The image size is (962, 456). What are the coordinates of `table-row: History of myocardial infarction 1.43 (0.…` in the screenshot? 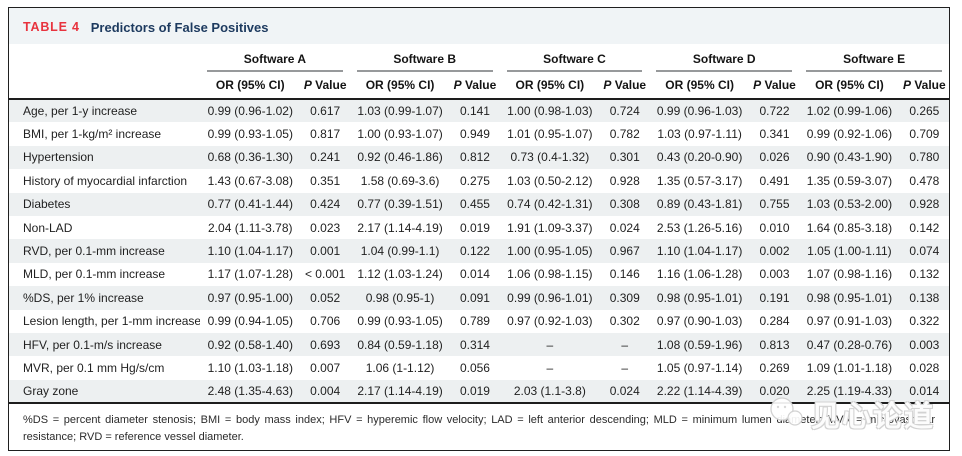 It's located at (479, 180).